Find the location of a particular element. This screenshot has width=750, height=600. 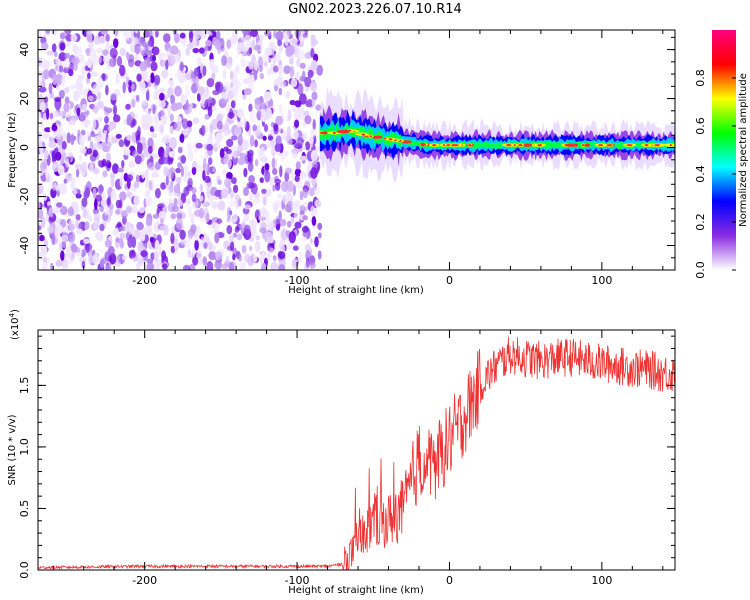

spectrogram-x-axis-label: Height of straight line (km) is located at coordinates (356, 290).